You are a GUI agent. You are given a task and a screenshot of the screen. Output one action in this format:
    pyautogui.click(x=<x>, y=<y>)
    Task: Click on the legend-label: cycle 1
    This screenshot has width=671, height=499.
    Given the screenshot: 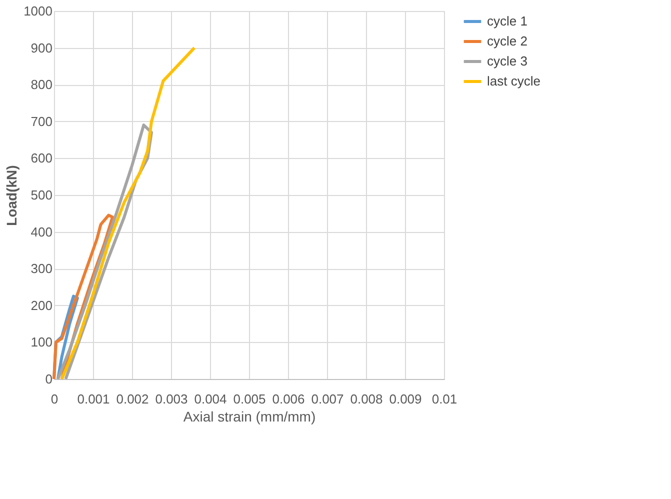 What is the action you would take?
    pyautogui.click(x=507, y=21)
    